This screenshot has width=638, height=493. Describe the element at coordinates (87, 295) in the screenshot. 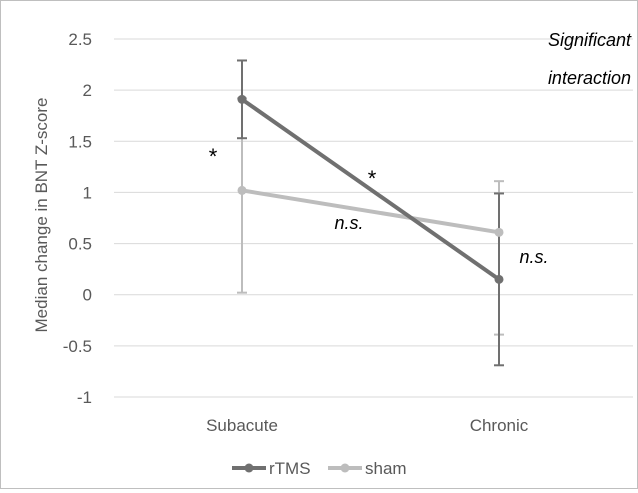

I see `y-tick-label: 0` at that location.